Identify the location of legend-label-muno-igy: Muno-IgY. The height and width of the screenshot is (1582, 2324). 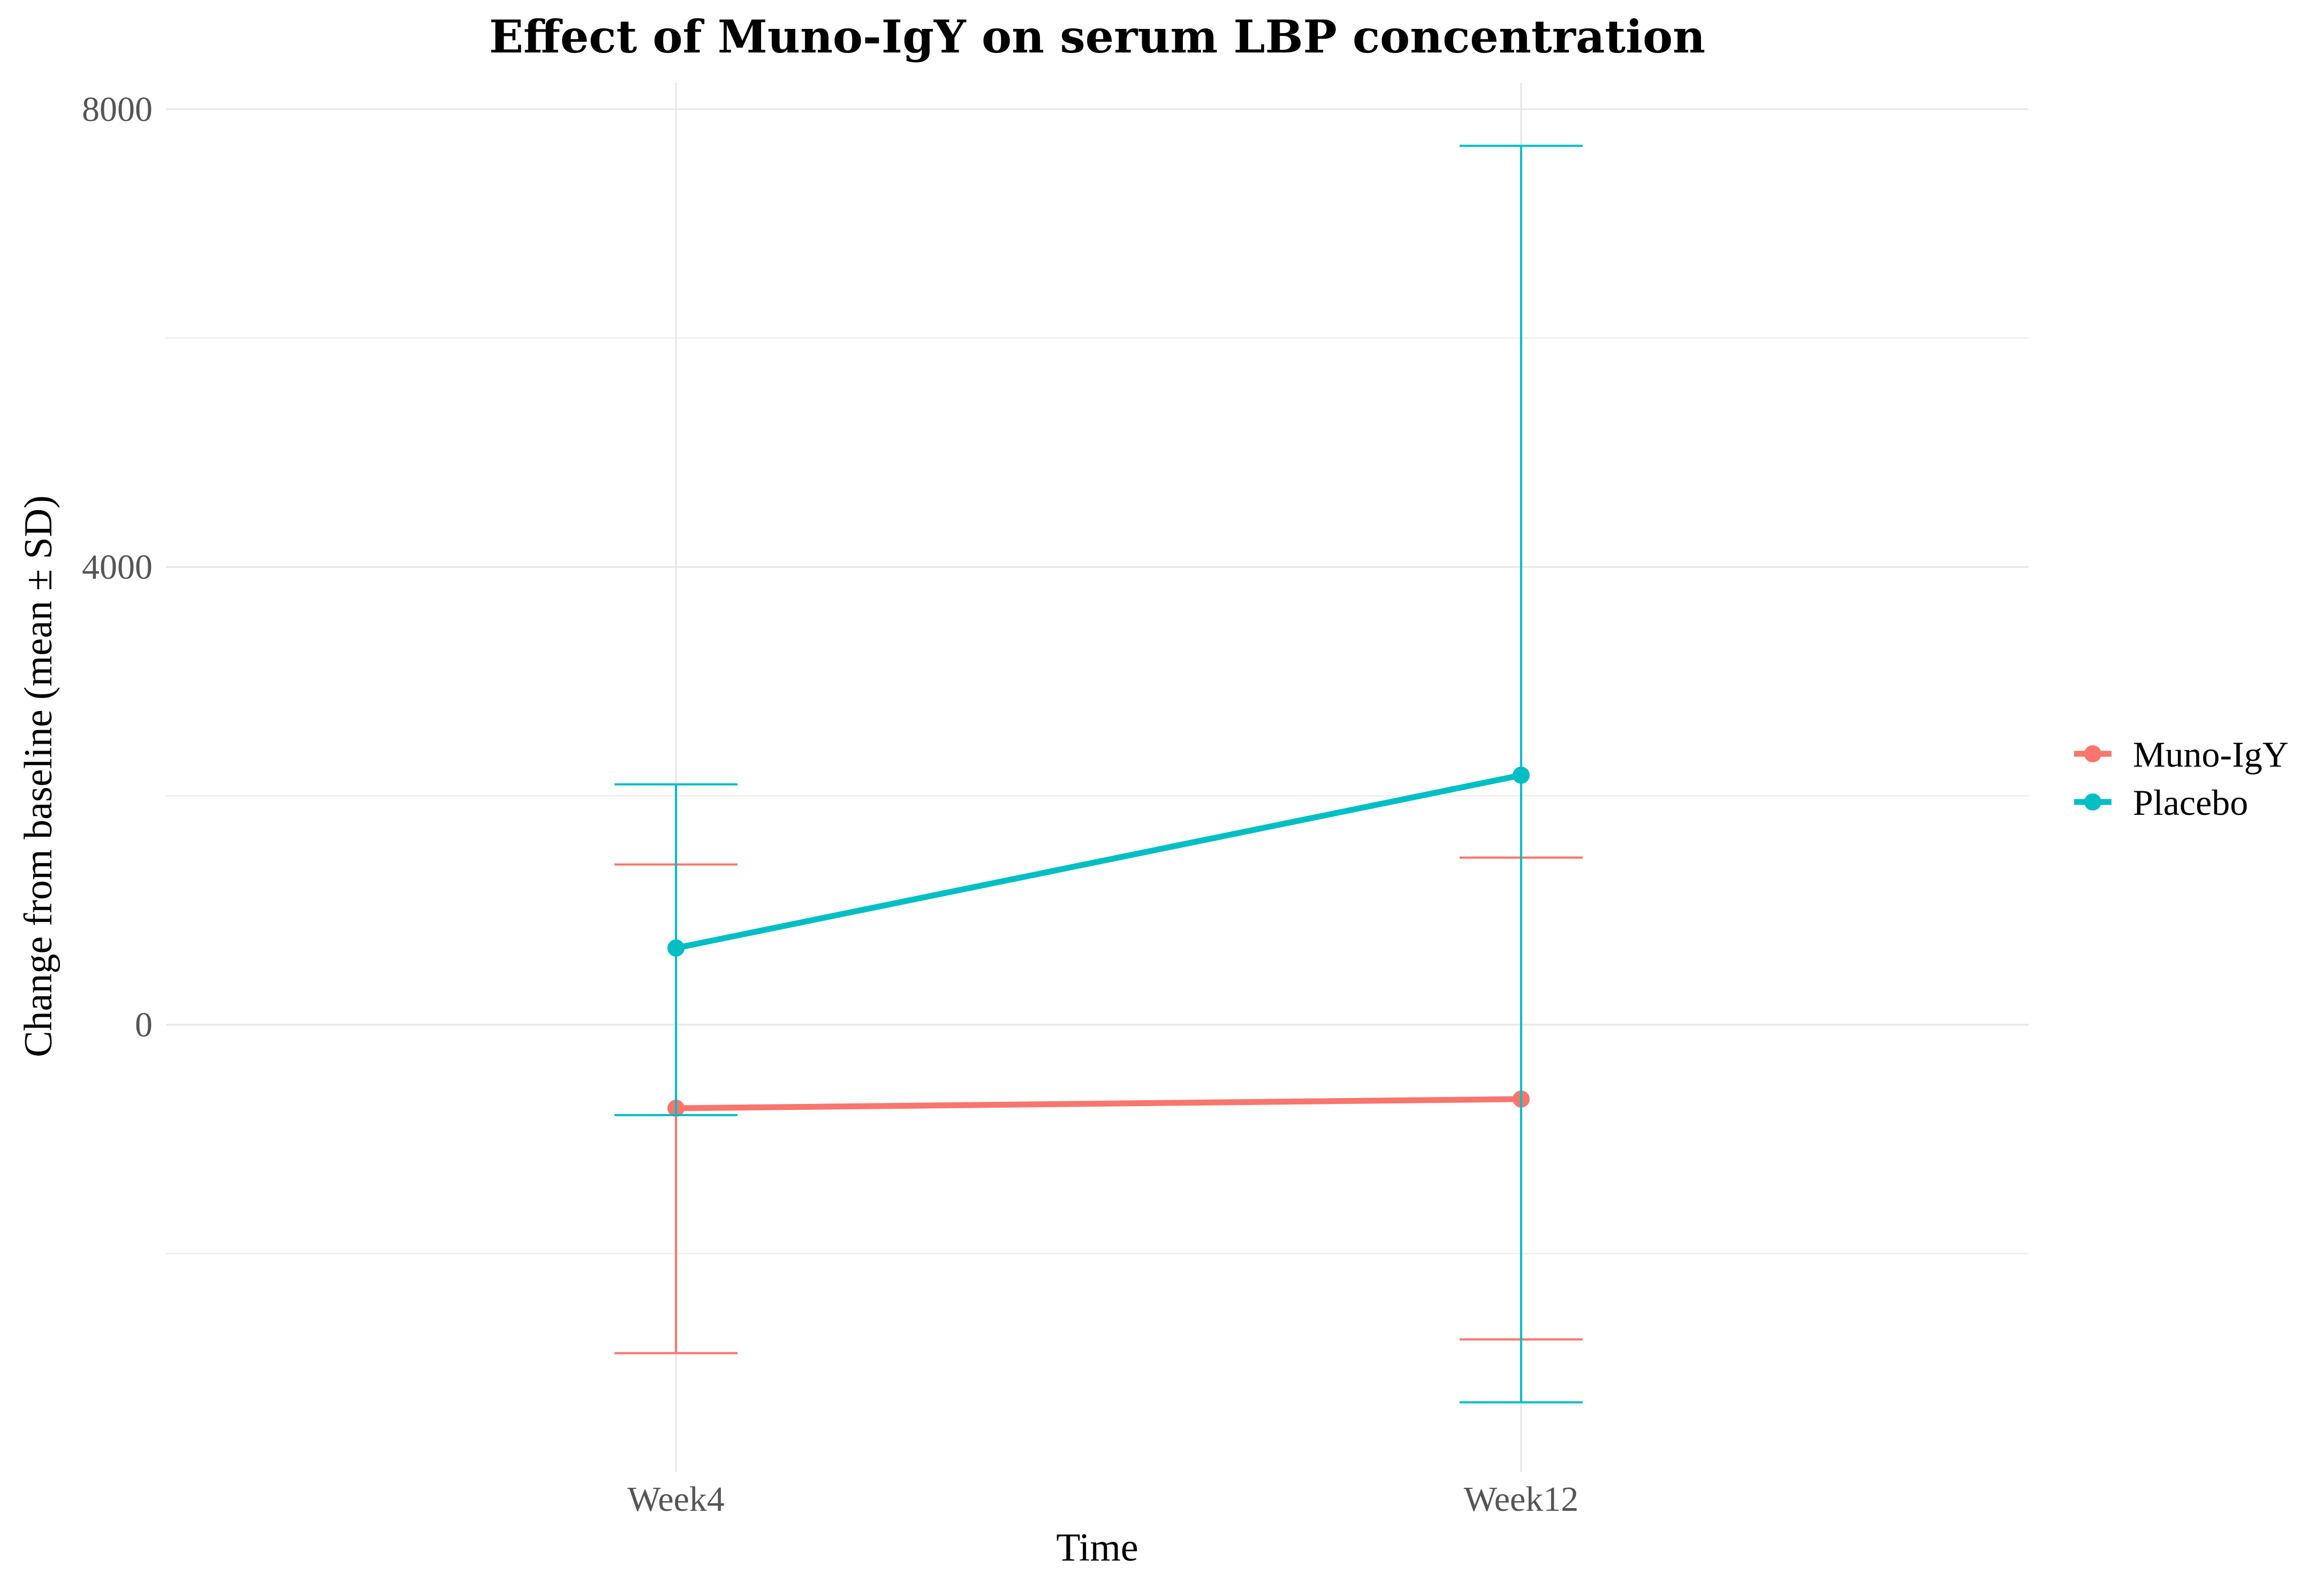
(2211, 755).